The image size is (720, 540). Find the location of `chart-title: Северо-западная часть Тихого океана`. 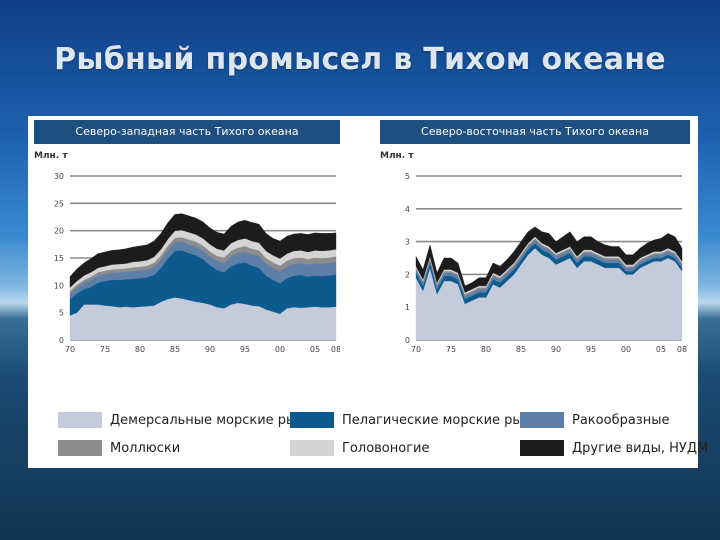

chart-title: Северо-западная часть Тихого океана is located at coordinates (187, 132).